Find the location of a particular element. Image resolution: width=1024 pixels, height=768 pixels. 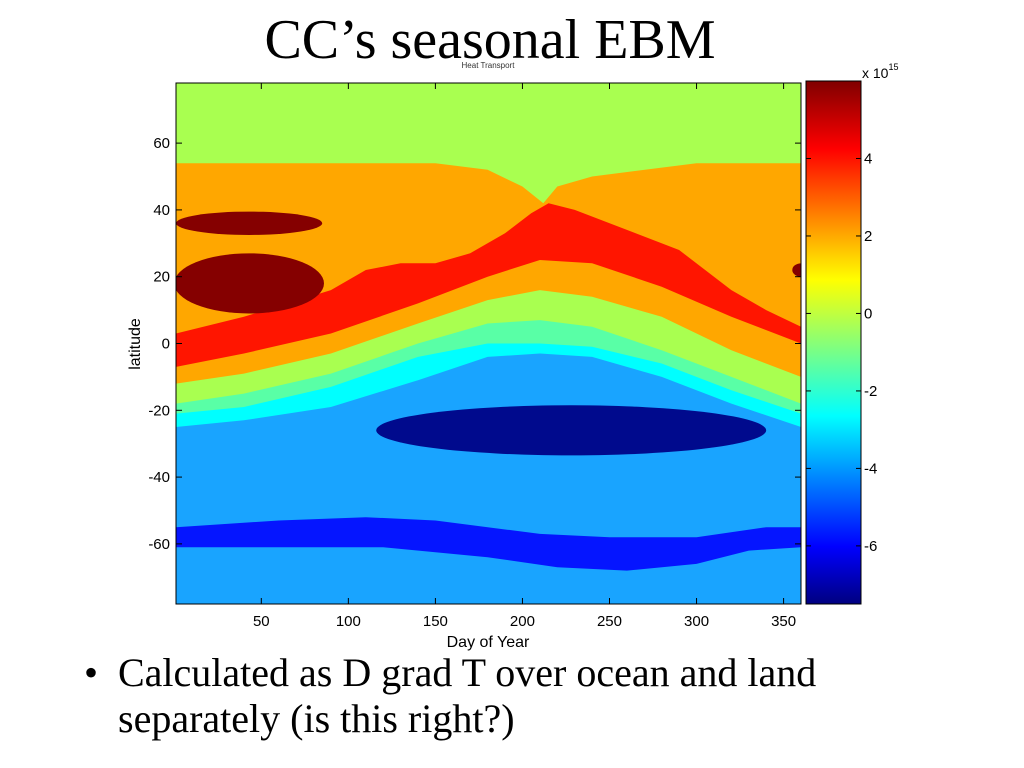

colorbar: -6 -4 -2 0 2 4 x 1015 is located at coordinates (851, 333).